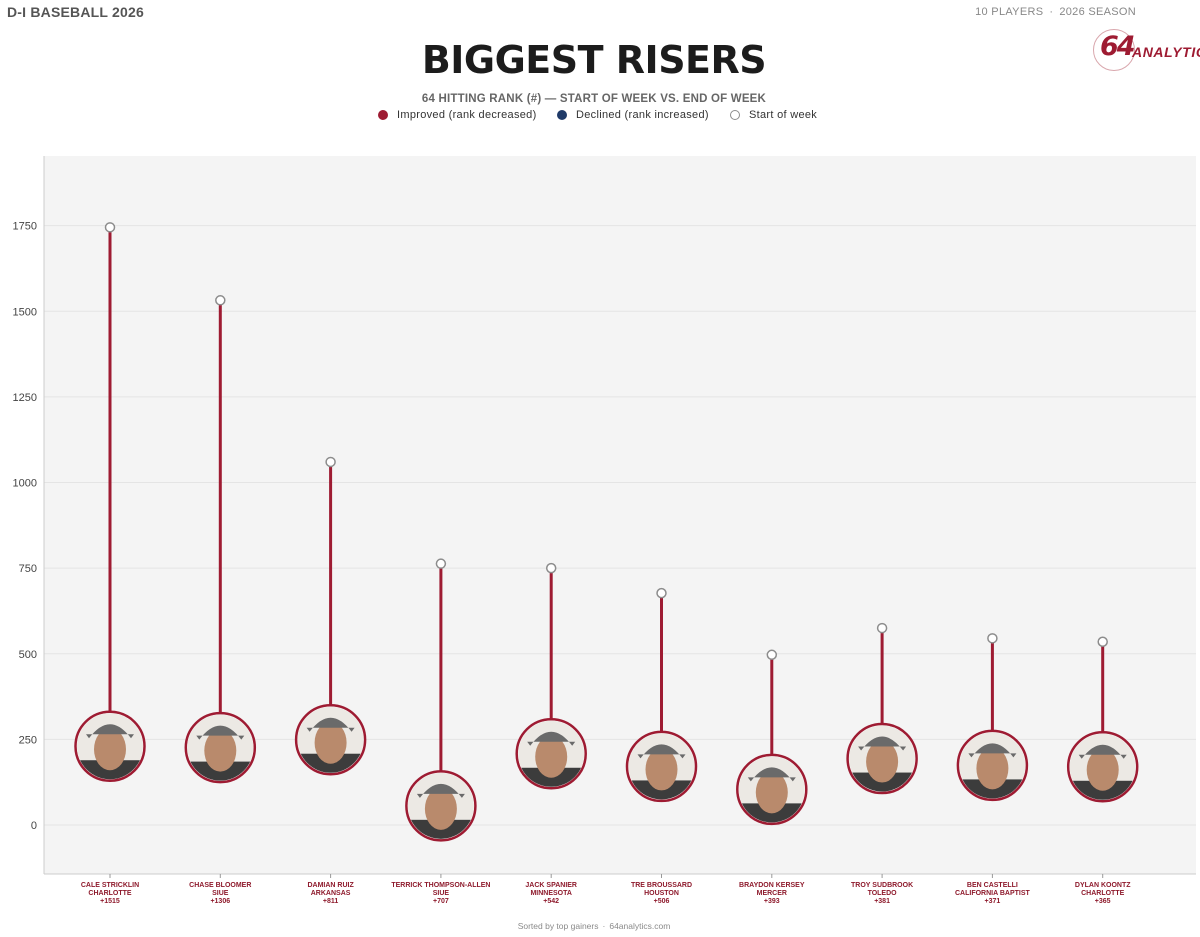  I want to click on player-name: TERRICK THOMPSON-ALLEN, so click(440, 885).